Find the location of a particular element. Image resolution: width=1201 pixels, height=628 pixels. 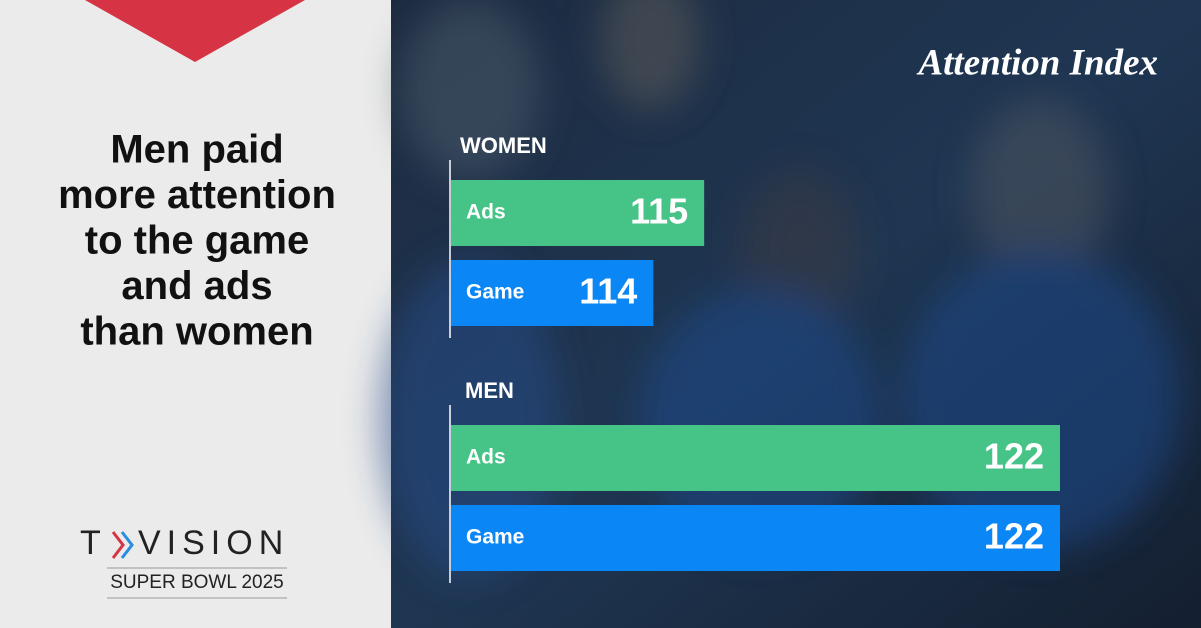

brand-right: VISION is located at coordinates (213, 543).